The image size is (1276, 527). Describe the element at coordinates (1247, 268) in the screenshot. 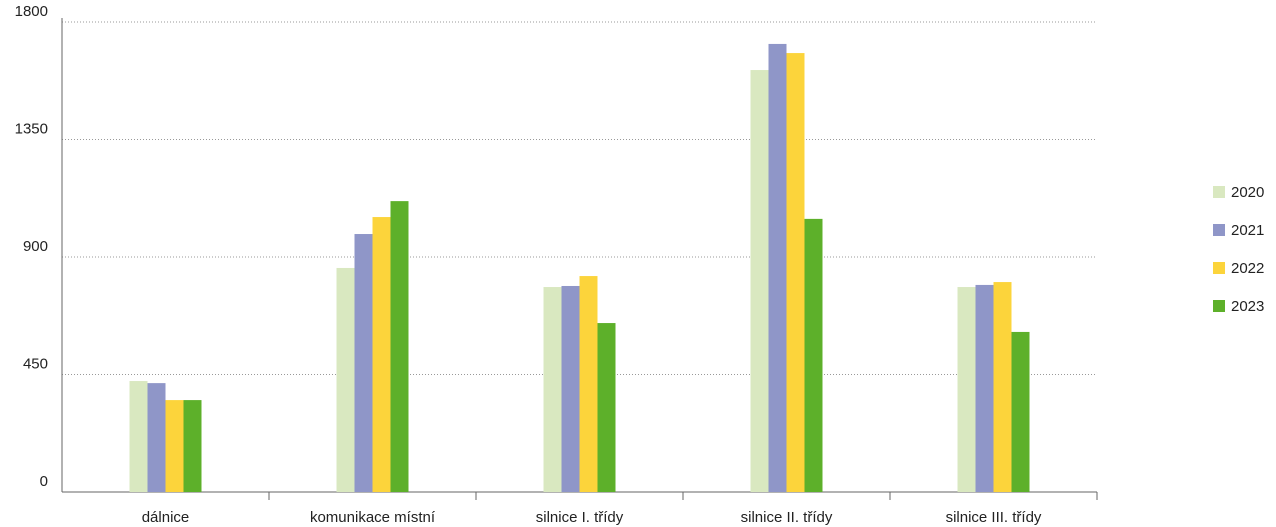

I see `legend-label: 2022` at that location.